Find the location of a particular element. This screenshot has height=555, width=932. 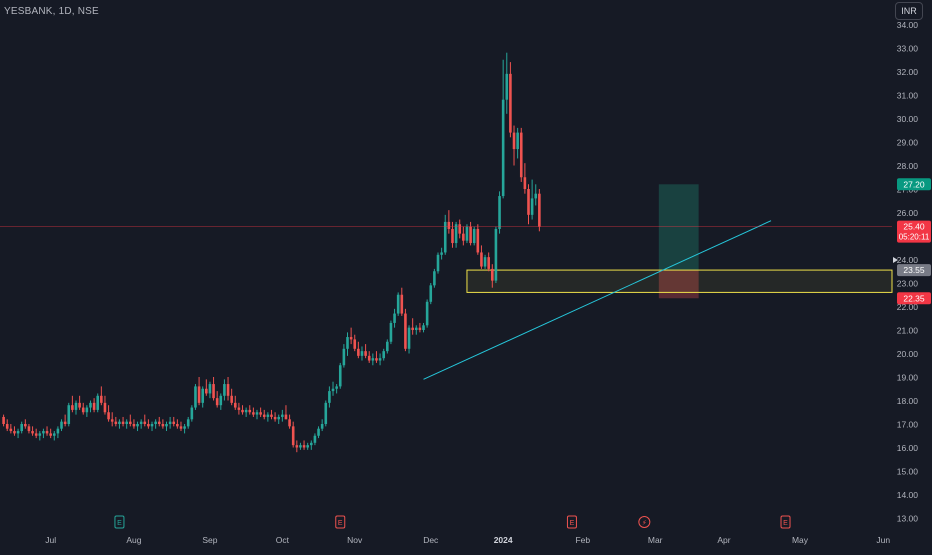

trendline is located at coordinates (597, 300).